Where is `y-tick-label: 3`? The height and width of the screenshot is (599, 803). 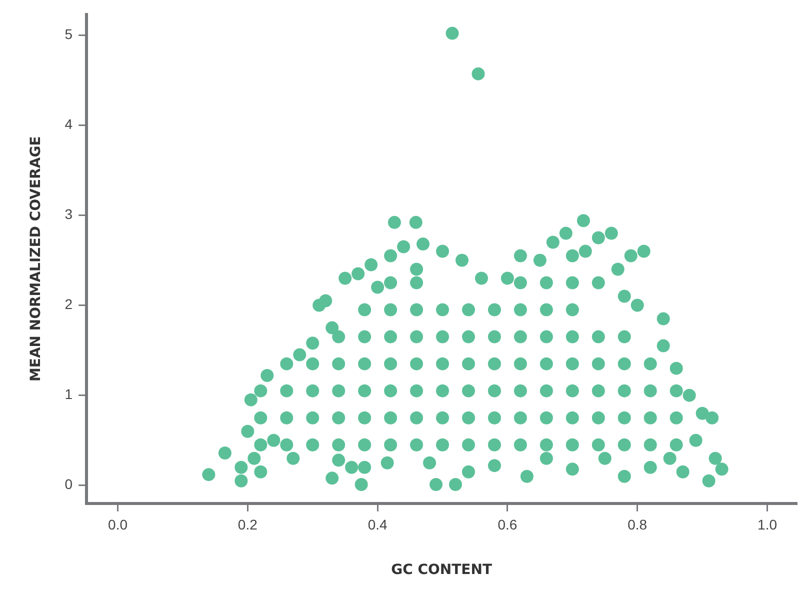 y-tick-label: 3 is located at coordinates (68, 214).